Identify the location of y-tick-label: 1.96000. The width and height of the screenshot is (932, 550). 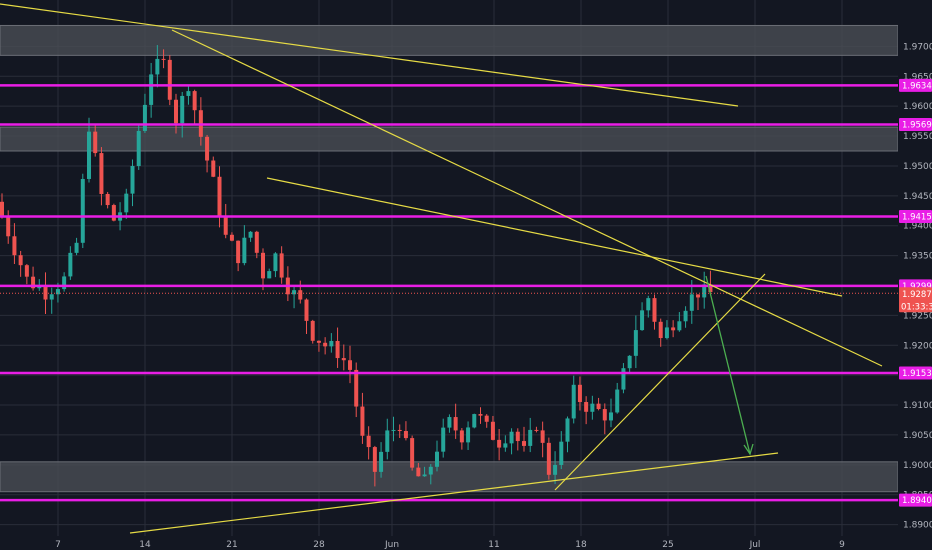
(917, 107).